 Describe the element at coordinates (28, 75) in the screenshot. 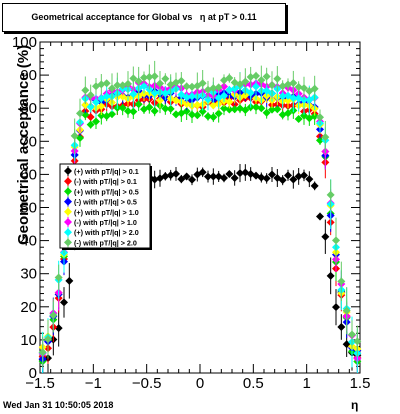

I see `y-tick-label: 90` at that location.